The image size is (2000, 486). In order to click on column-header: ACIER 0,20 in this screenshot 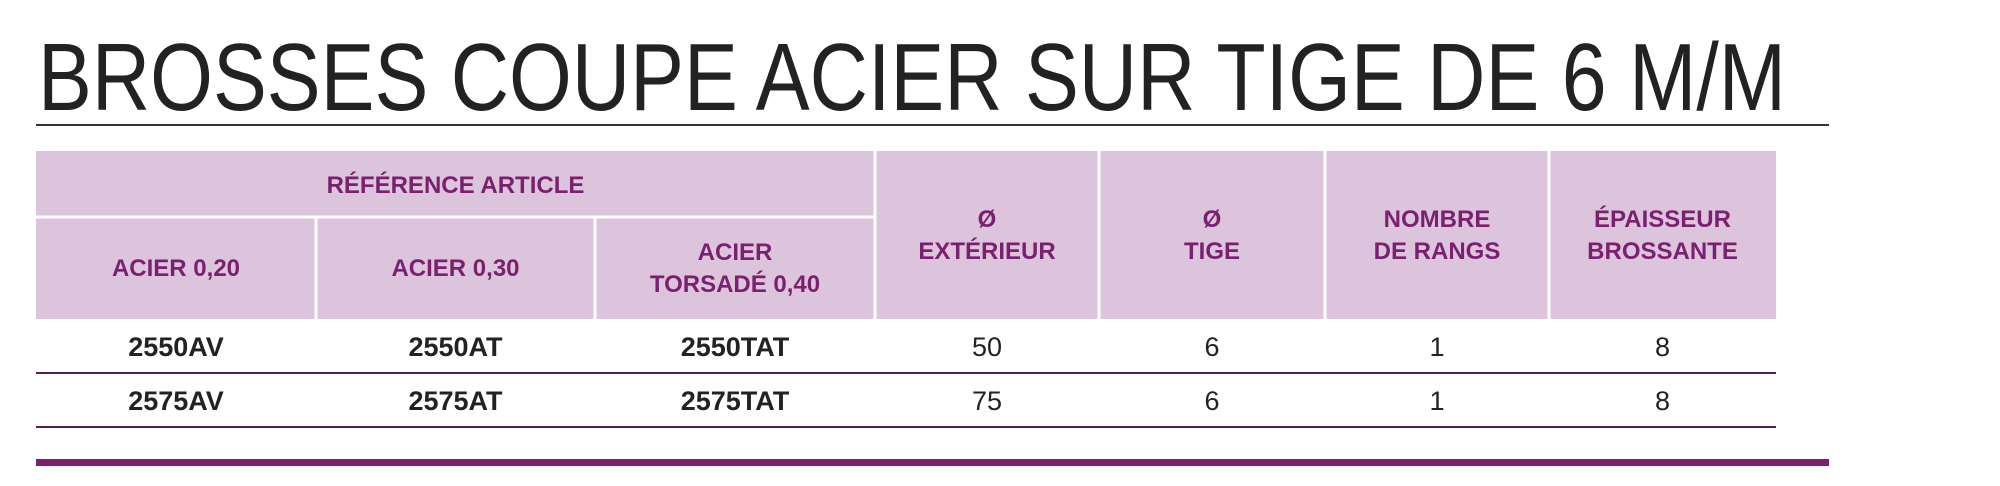, I will do `click(176, 268)`.